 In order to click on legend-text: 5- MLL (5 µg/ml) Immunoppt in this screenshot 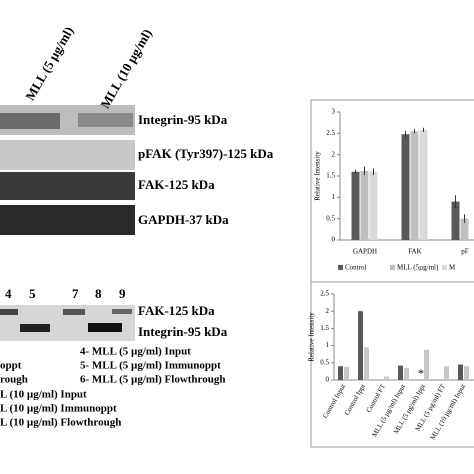, I will do `click(150, 366)`.